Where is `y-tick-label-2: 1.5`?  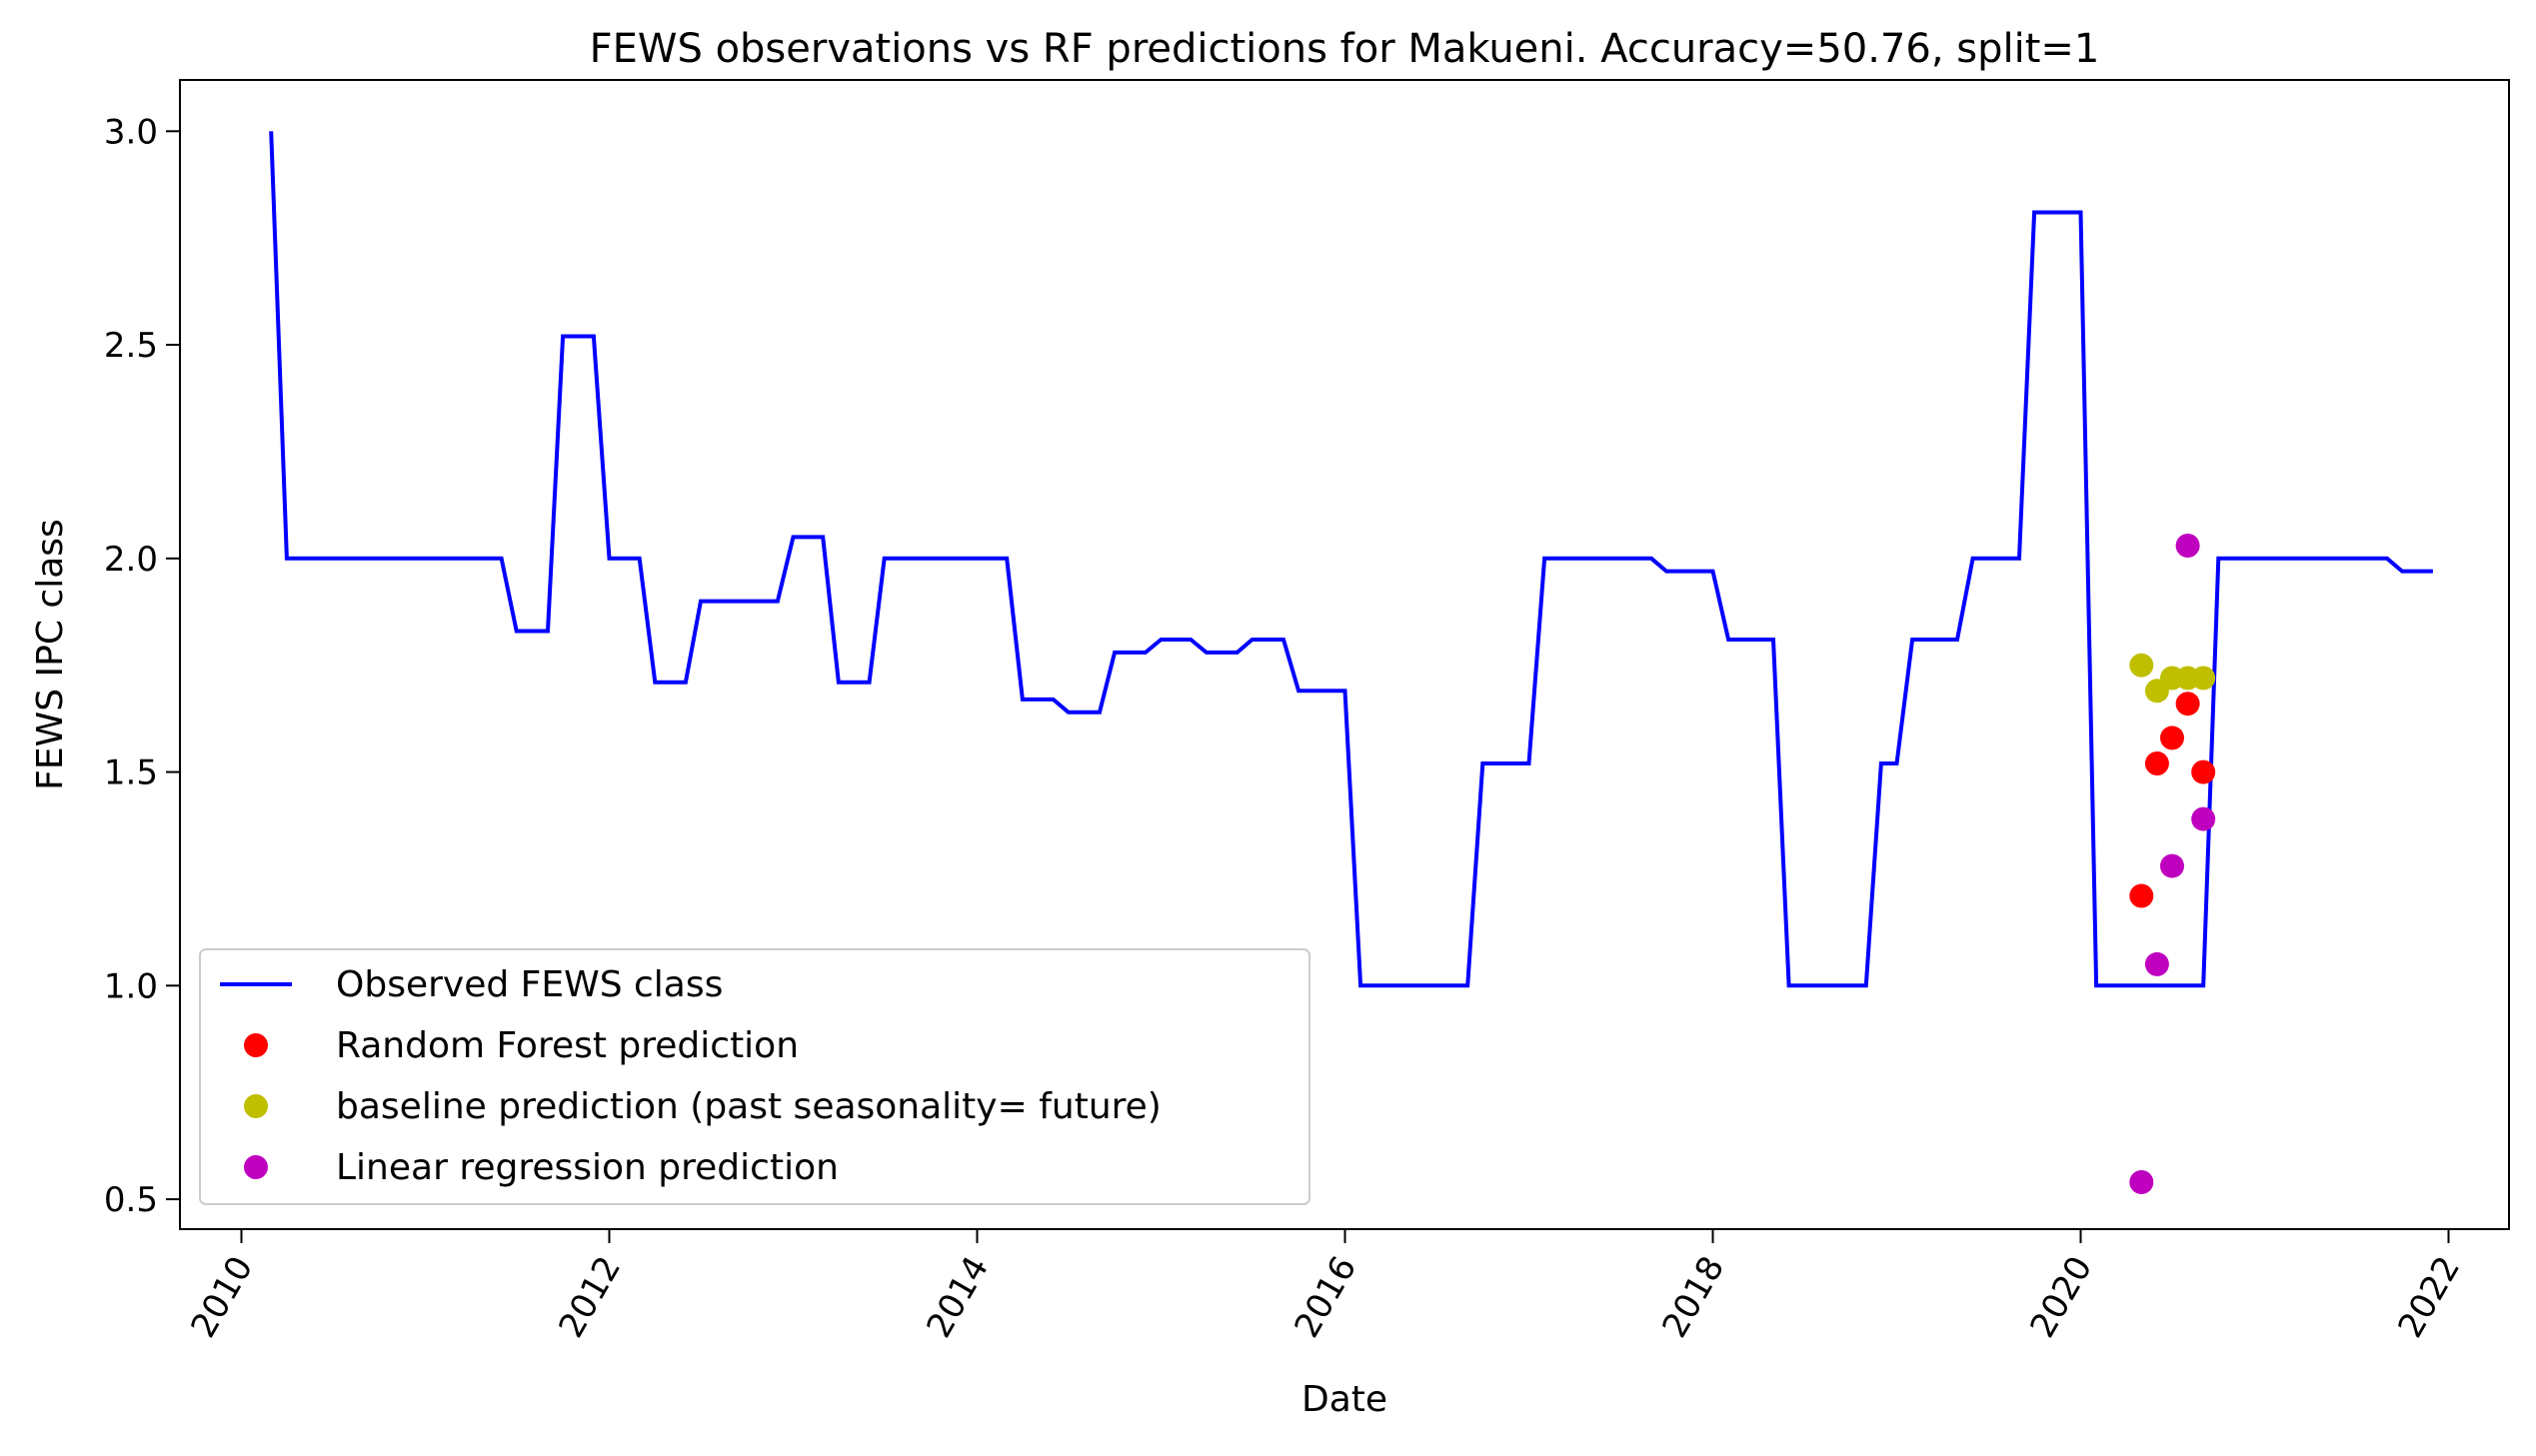 y-tick-label-2: 1.5 is located at coordinates (131, 773).